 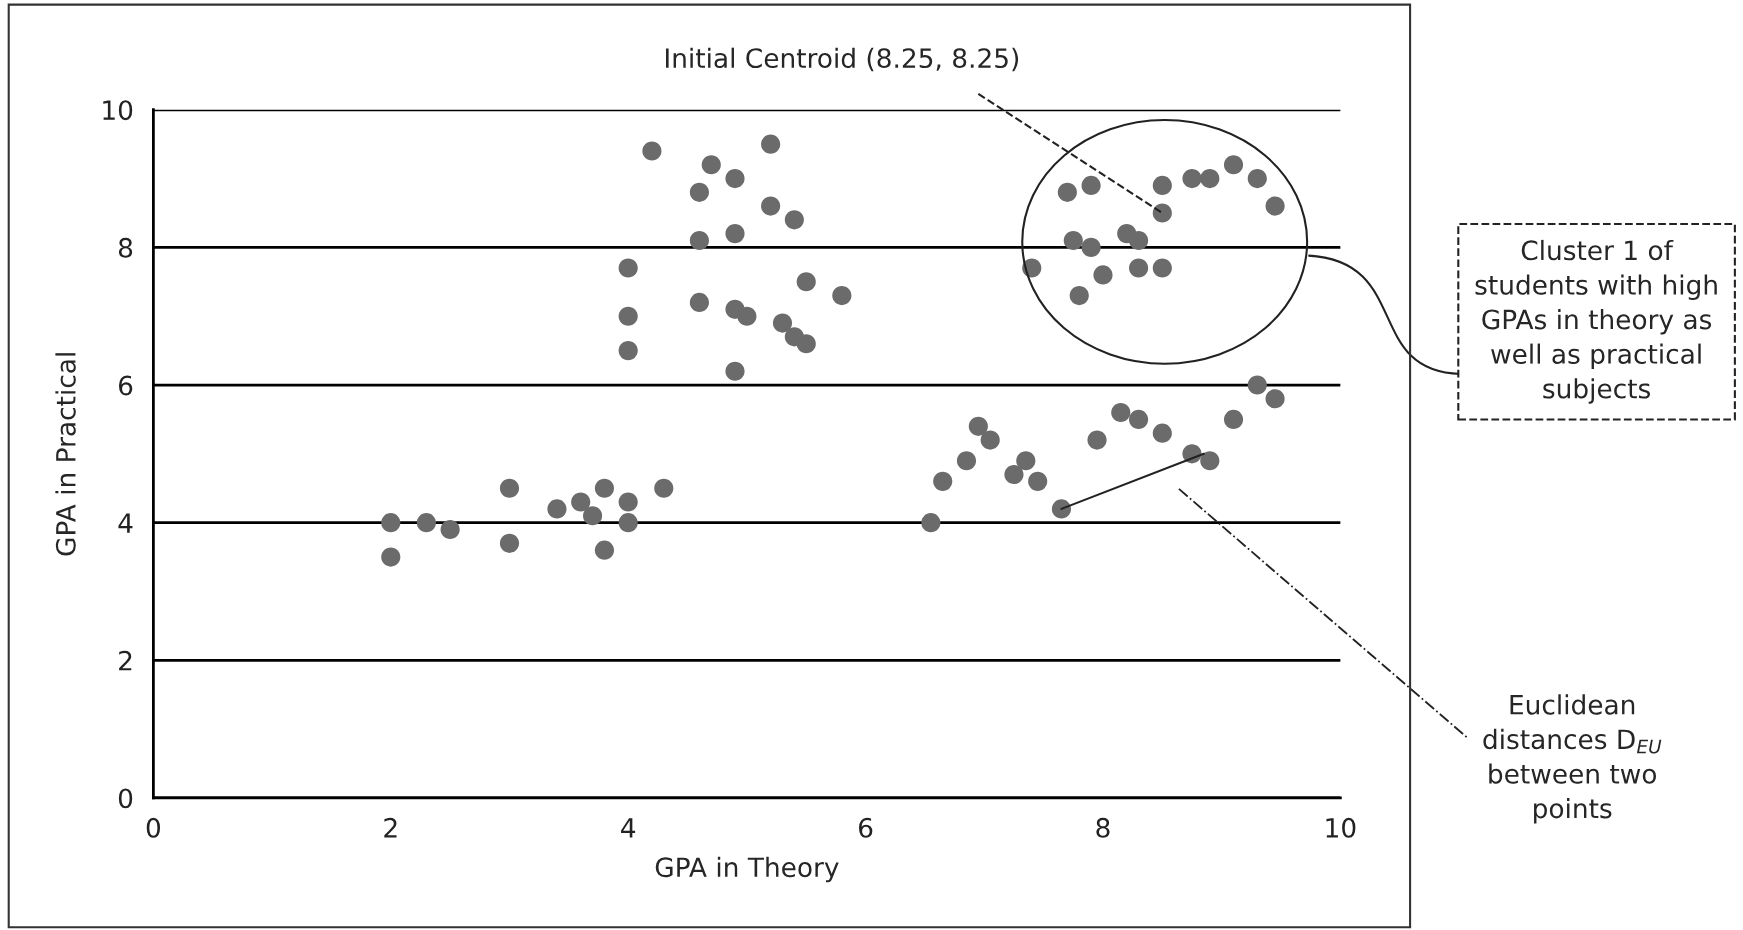 What do you see at coordinates (842, 59) in the screenshot?
I see `annotation: Initial Centroid (8.25, 8.25)` at bounding box center [842, 59].